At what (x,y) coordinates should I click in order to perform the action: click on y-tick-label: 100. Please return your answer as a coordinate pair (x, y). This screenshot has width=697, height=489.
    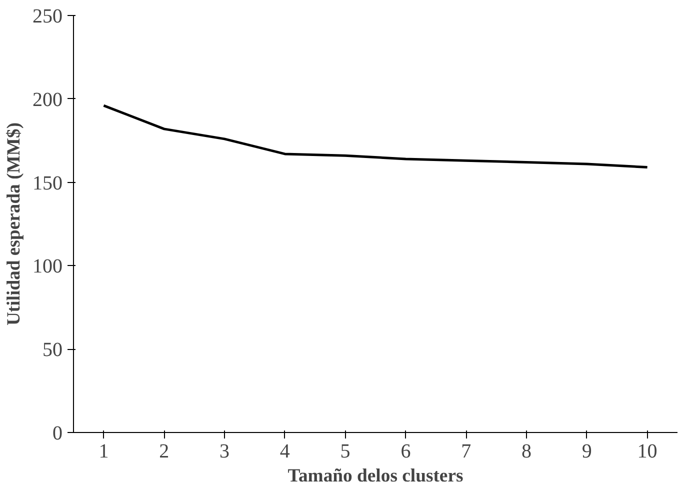
    Looking at the image, I should click on (47, 267).